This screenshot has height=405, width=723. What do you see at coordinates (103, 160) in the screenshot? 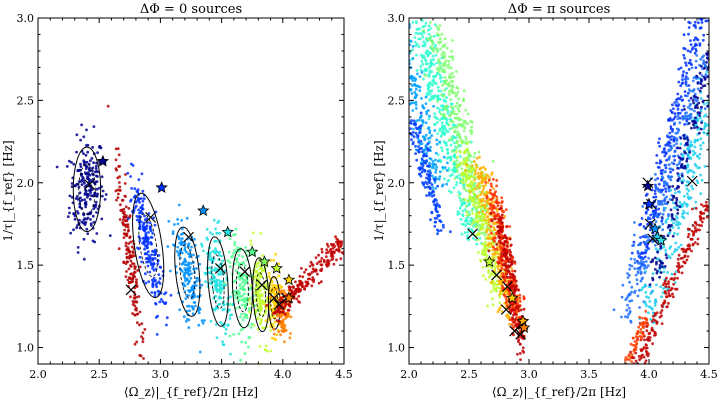
I see `star-marker` at bounding box center [103, 160].